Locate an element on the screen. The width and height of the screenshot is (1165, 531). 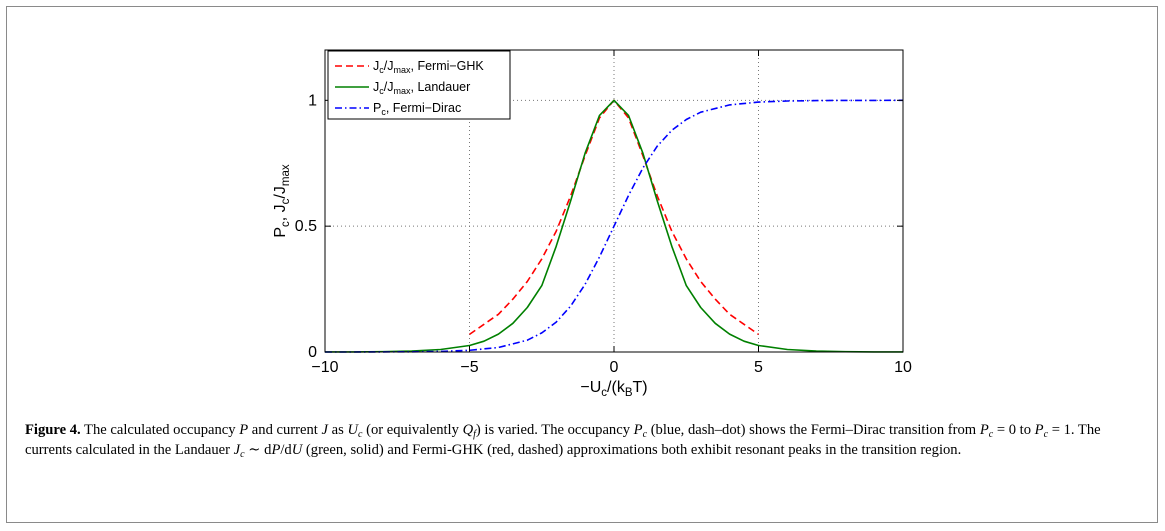
x-tick-label: 0 is located at coordinates (614, 367).